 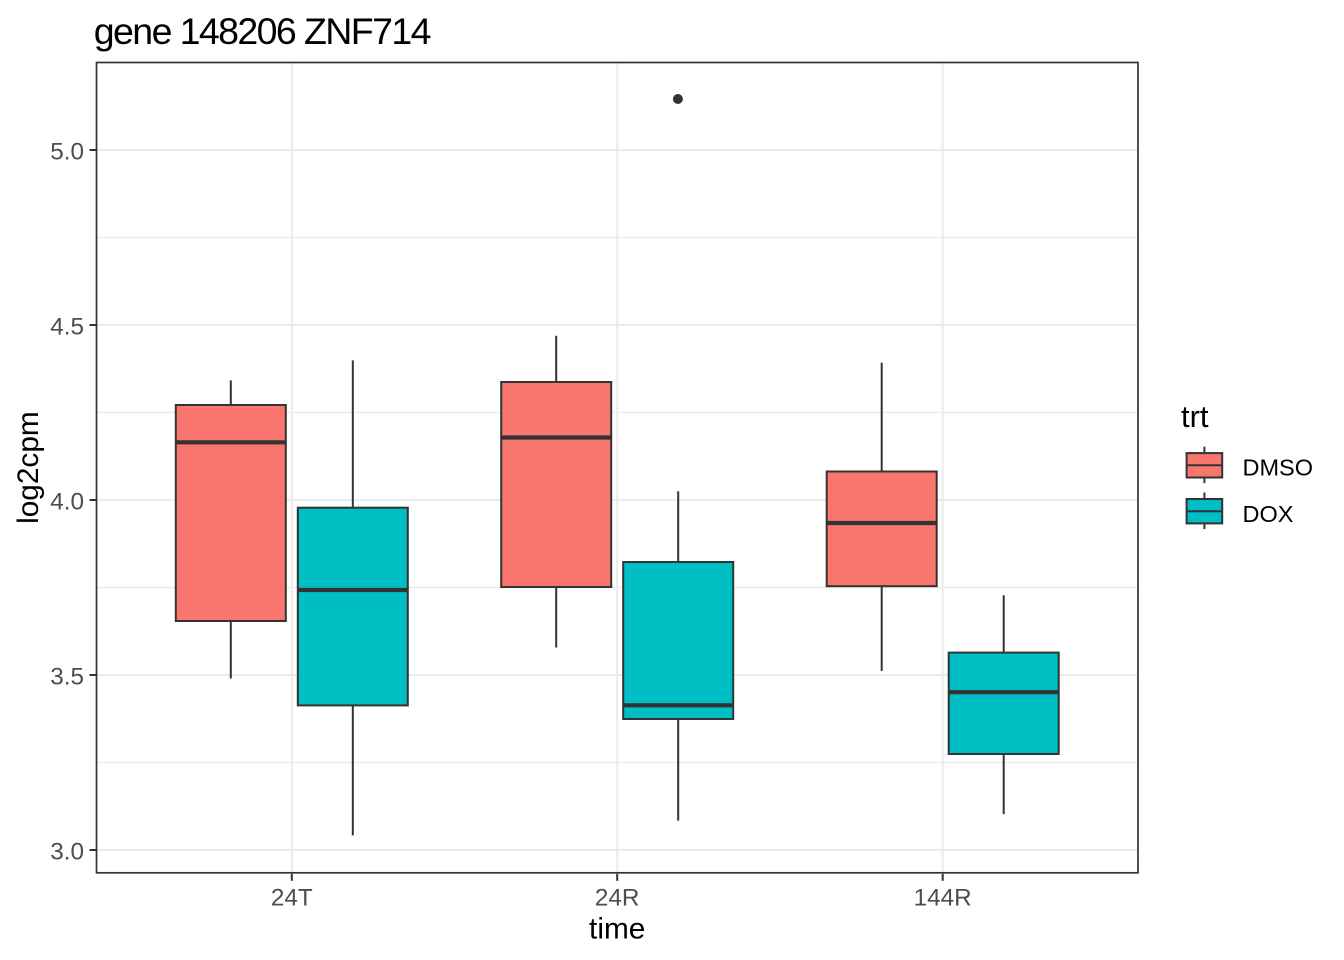 What do you see at coordinates (1195, 416) in the screenshot?
I see `svg-text: trt` at bounding box center [1195, 416].